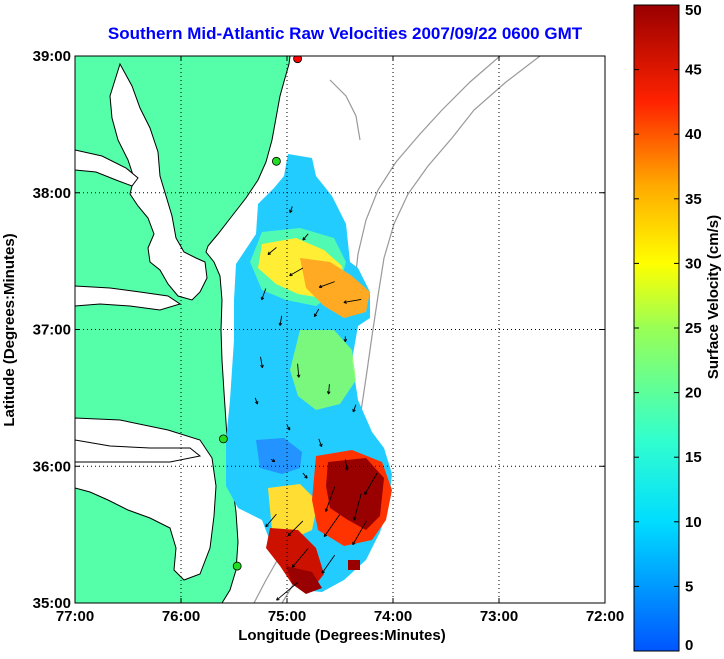  Describe the element at coordinates (52, 603) in the screenshot. I see `y-tick-label: 35:00` at that location.